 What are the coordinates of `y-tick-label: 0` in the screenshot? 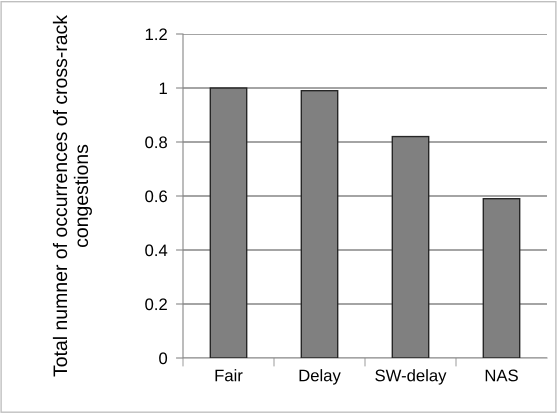 It's located at (163, 358).